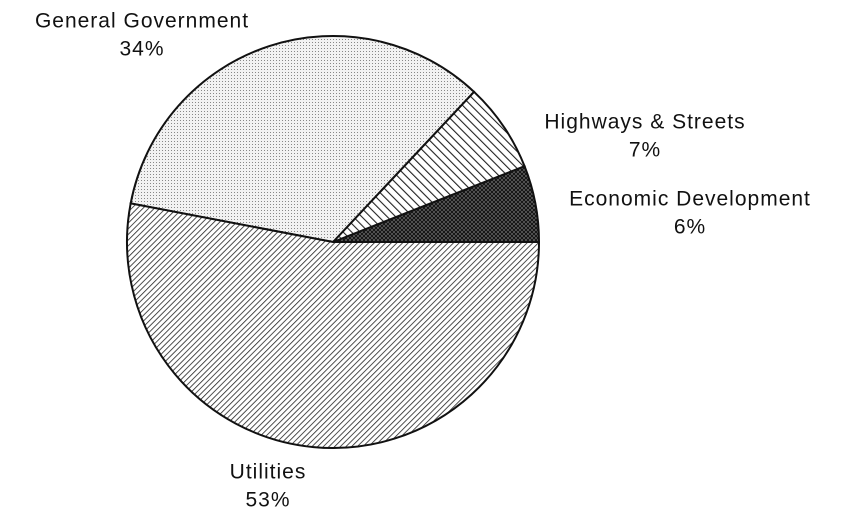 This screenshot has width=849, height=512. Describe the element at coordinates (142, 21) in the screenshot. I see `slice-label: General Government` at that location.